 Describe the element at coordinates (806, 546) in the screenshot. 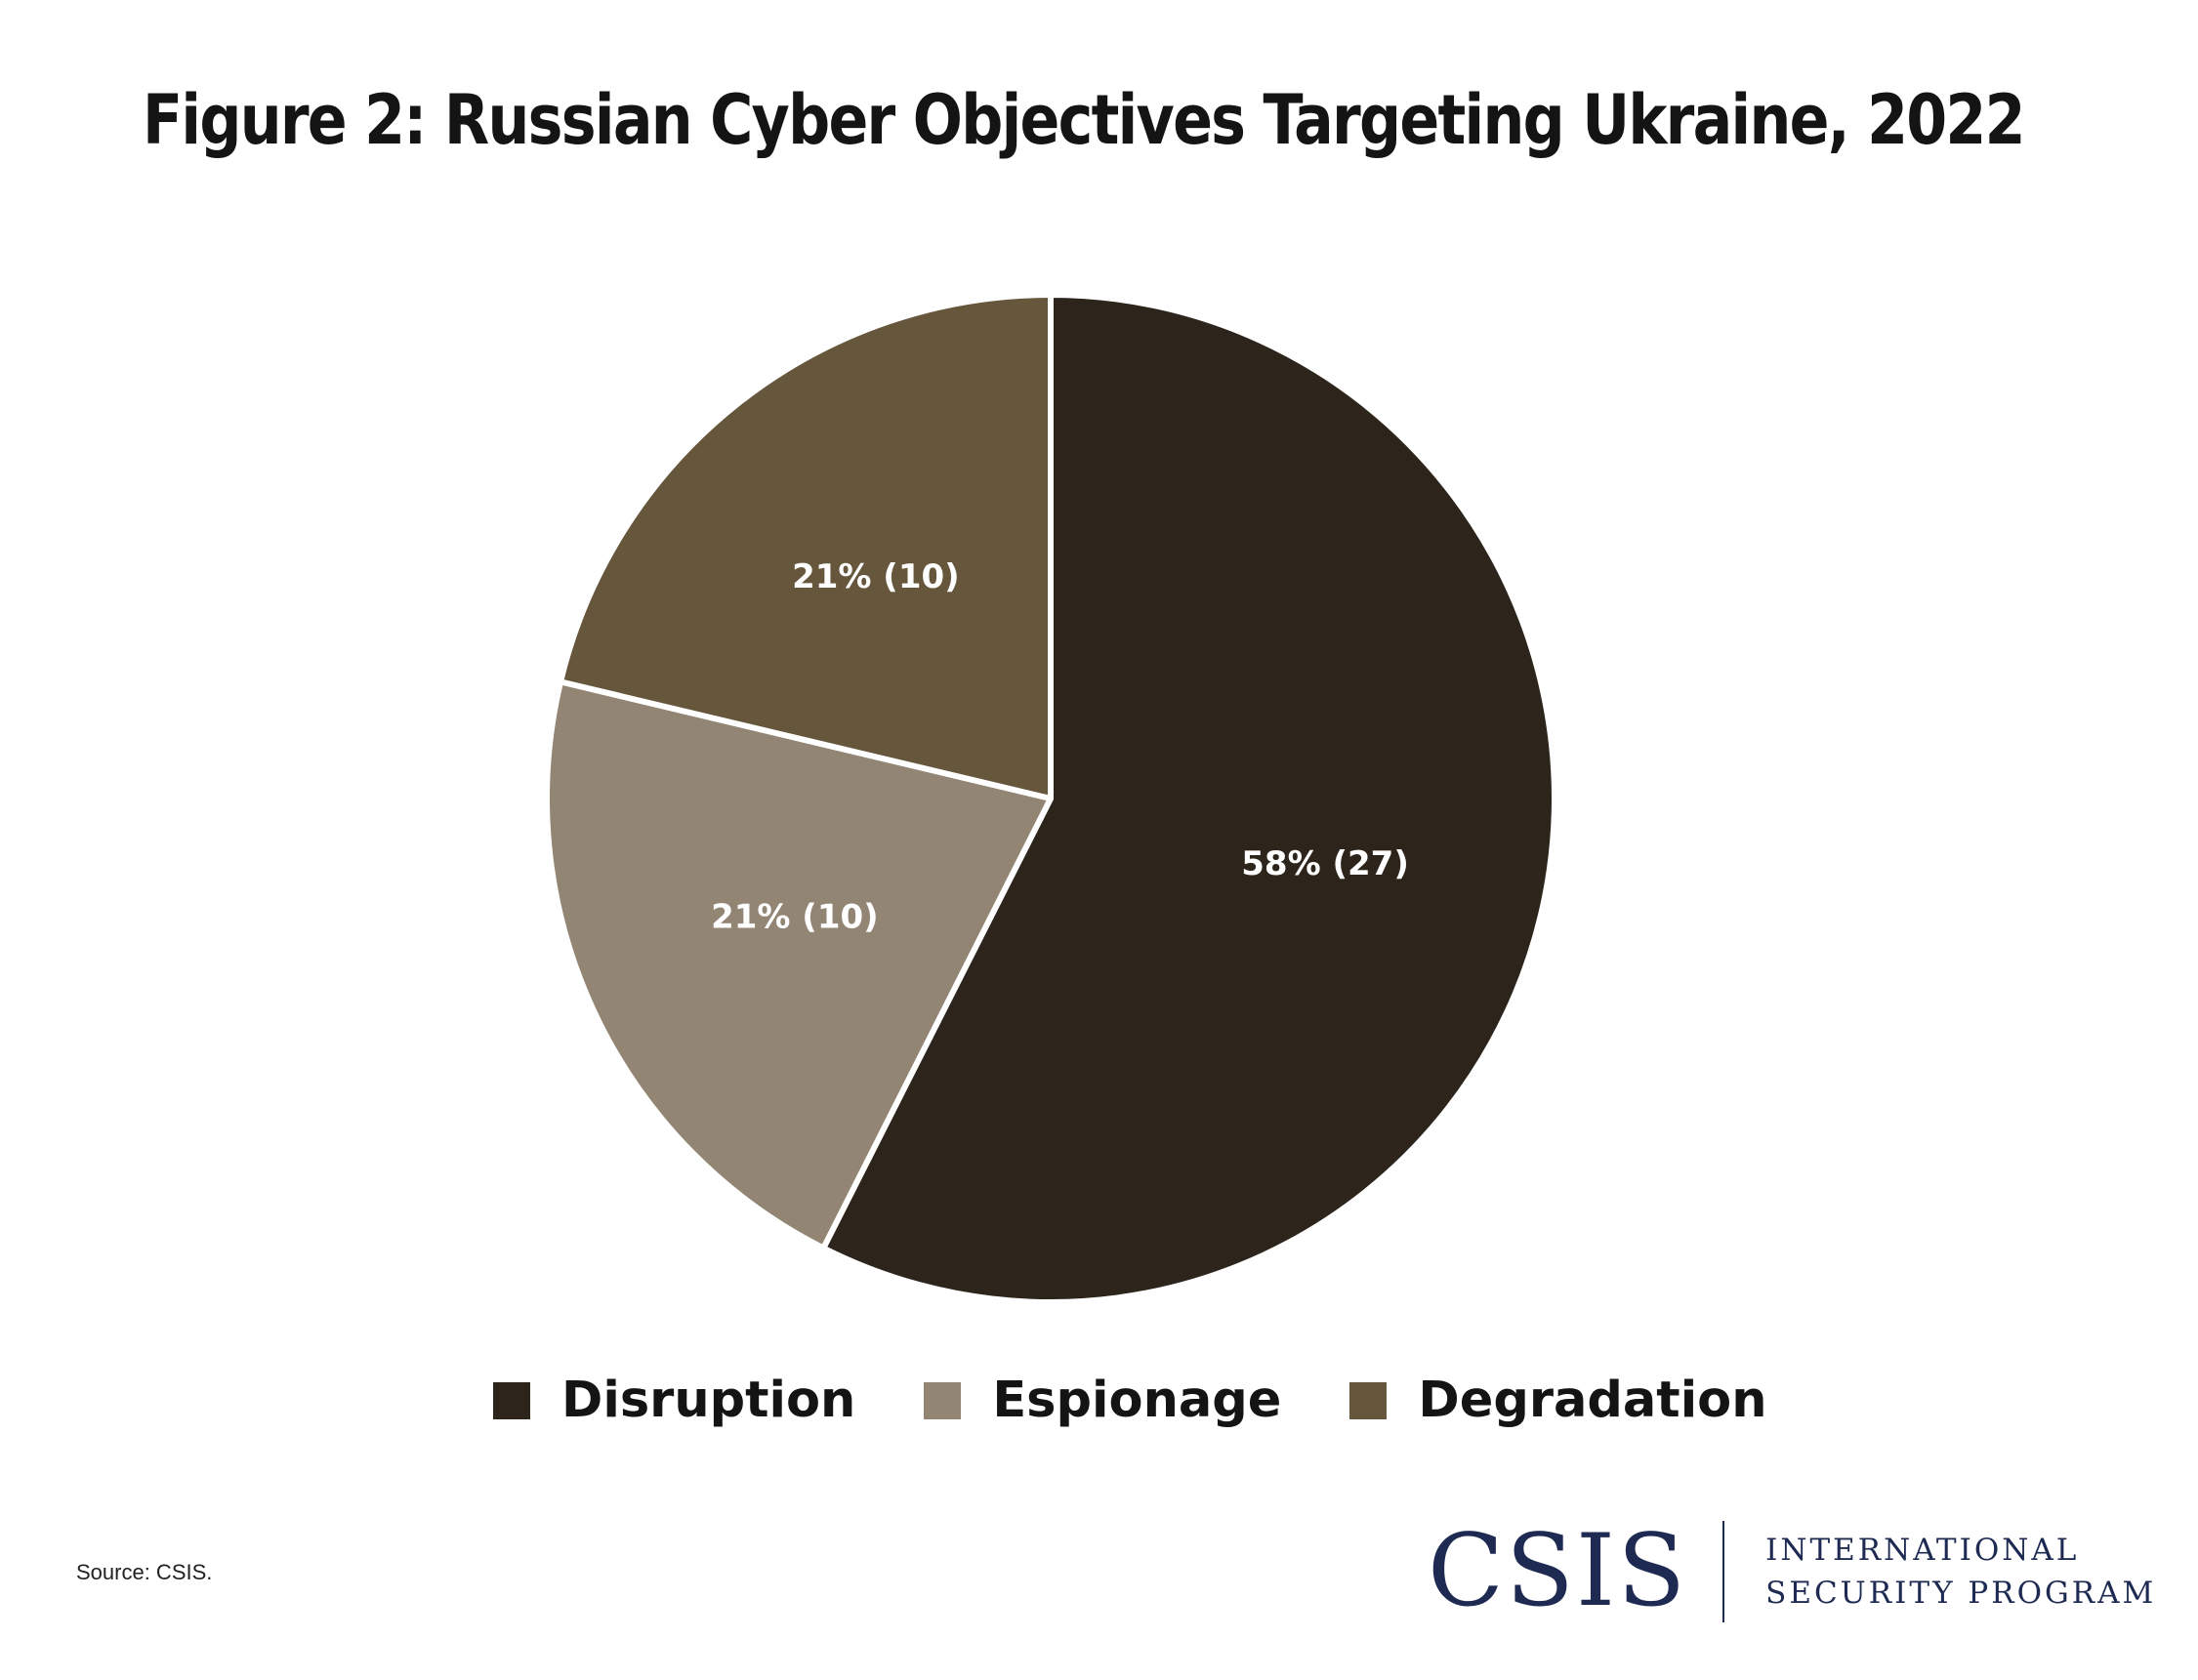

I see `pie-slice-degradation` at that location.